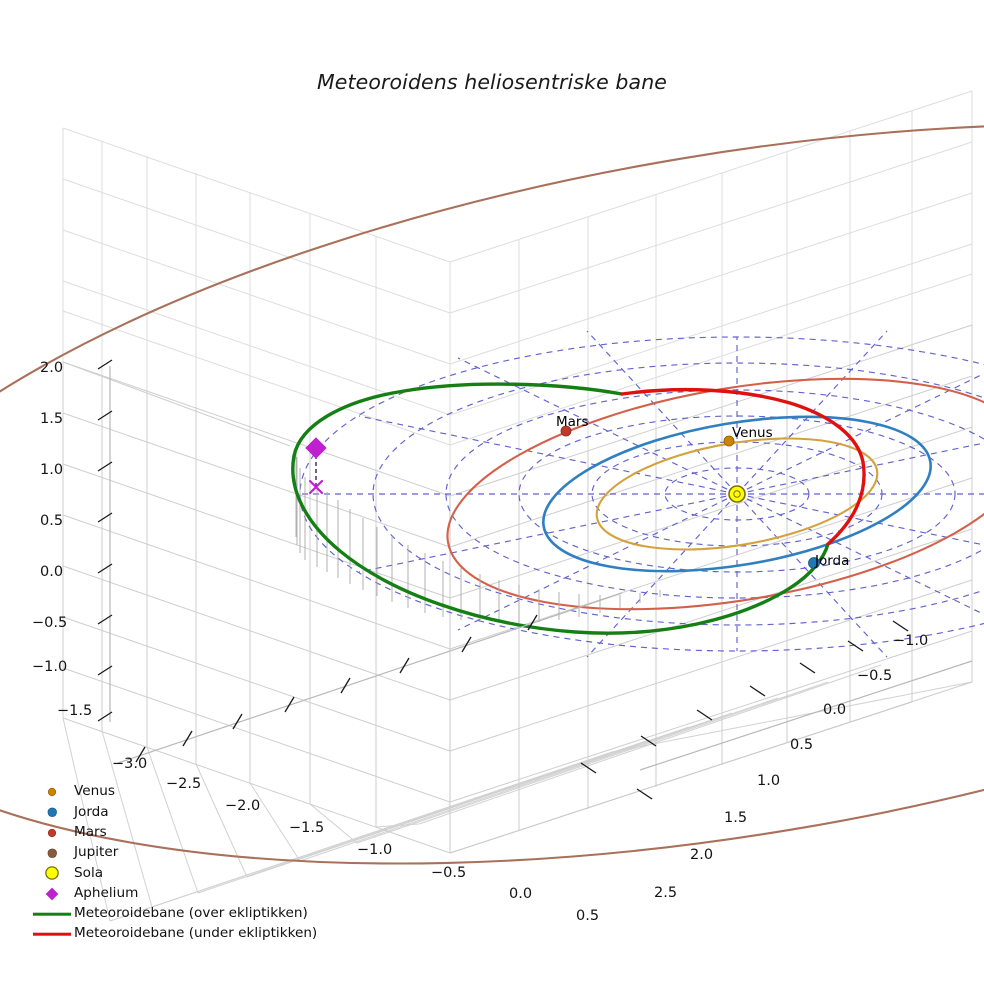 Image resolution: width=984 pixels, height=984 pixels. Describe the element at coordinates (769, 781) in the screenshot. I see `y-tick-label-4: 1.0` at that location.